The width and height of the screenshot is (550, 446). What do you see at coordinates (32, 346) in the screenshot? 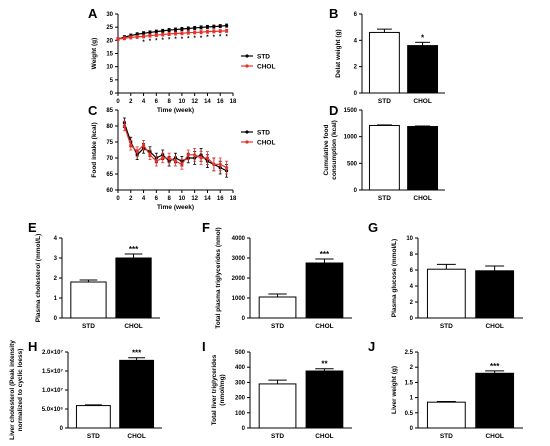
I see `panel-letter: H` at bounding box center [32, 346].